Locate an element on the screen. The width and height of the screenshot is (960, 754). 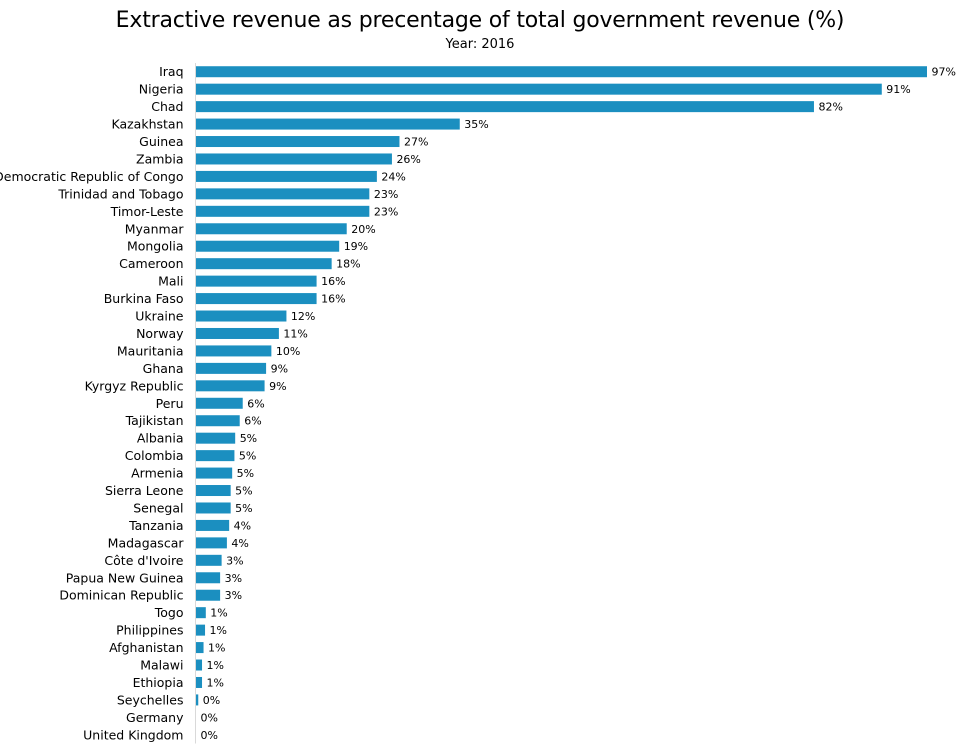
category-label: Norway is located at coordinates (160, 333).